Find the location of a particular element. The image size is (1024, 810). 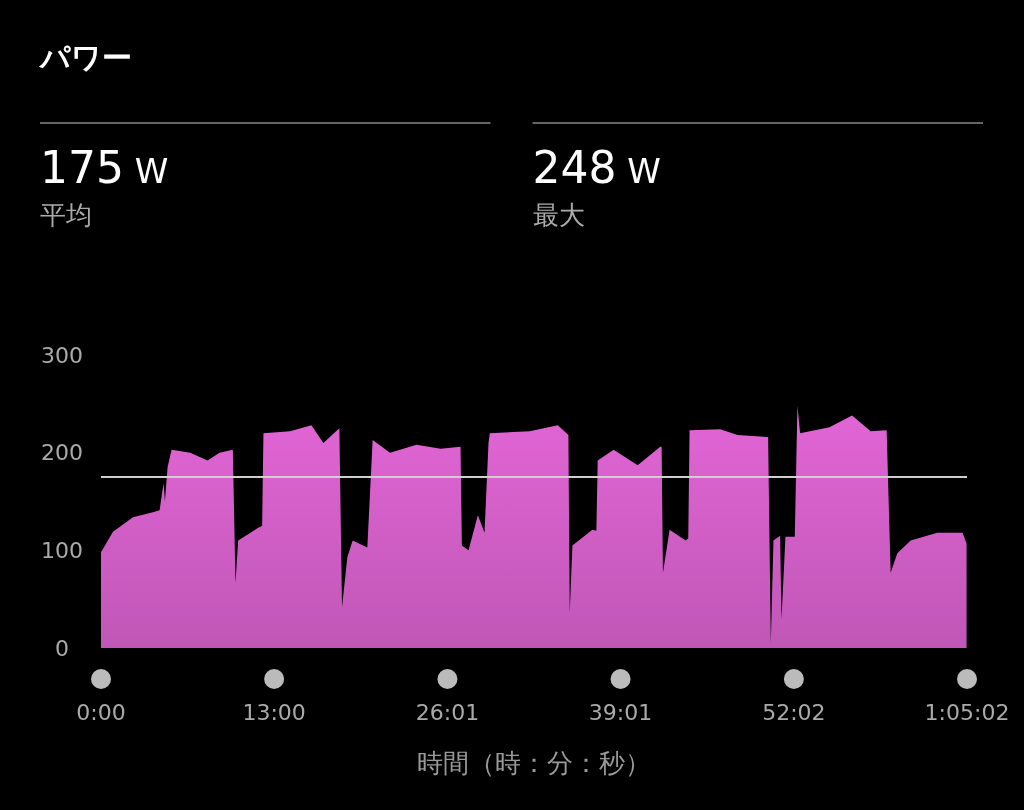

text: 175 W is located at coordinates (104, 167).